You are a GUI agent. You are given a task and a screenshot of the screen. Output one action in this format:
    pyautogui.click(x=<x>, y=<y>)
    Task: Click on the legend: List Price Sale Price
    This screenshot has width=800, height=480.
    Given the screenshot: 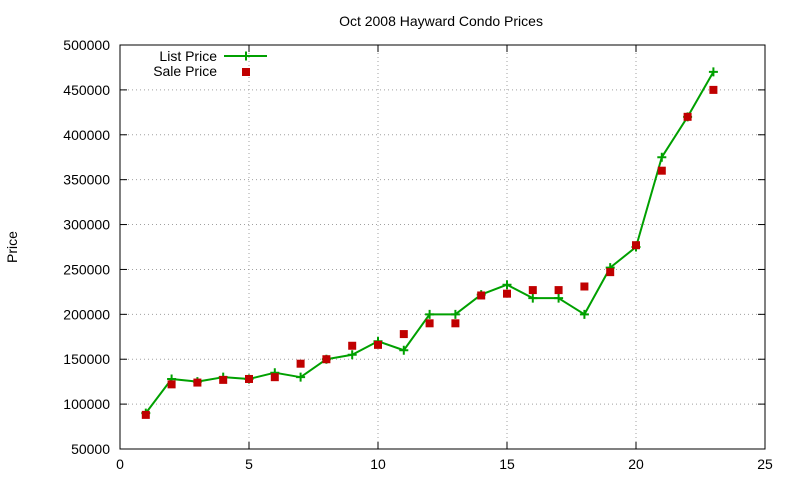 What is the action you would take?
    pyautogui.click(x=210, y=63)
    